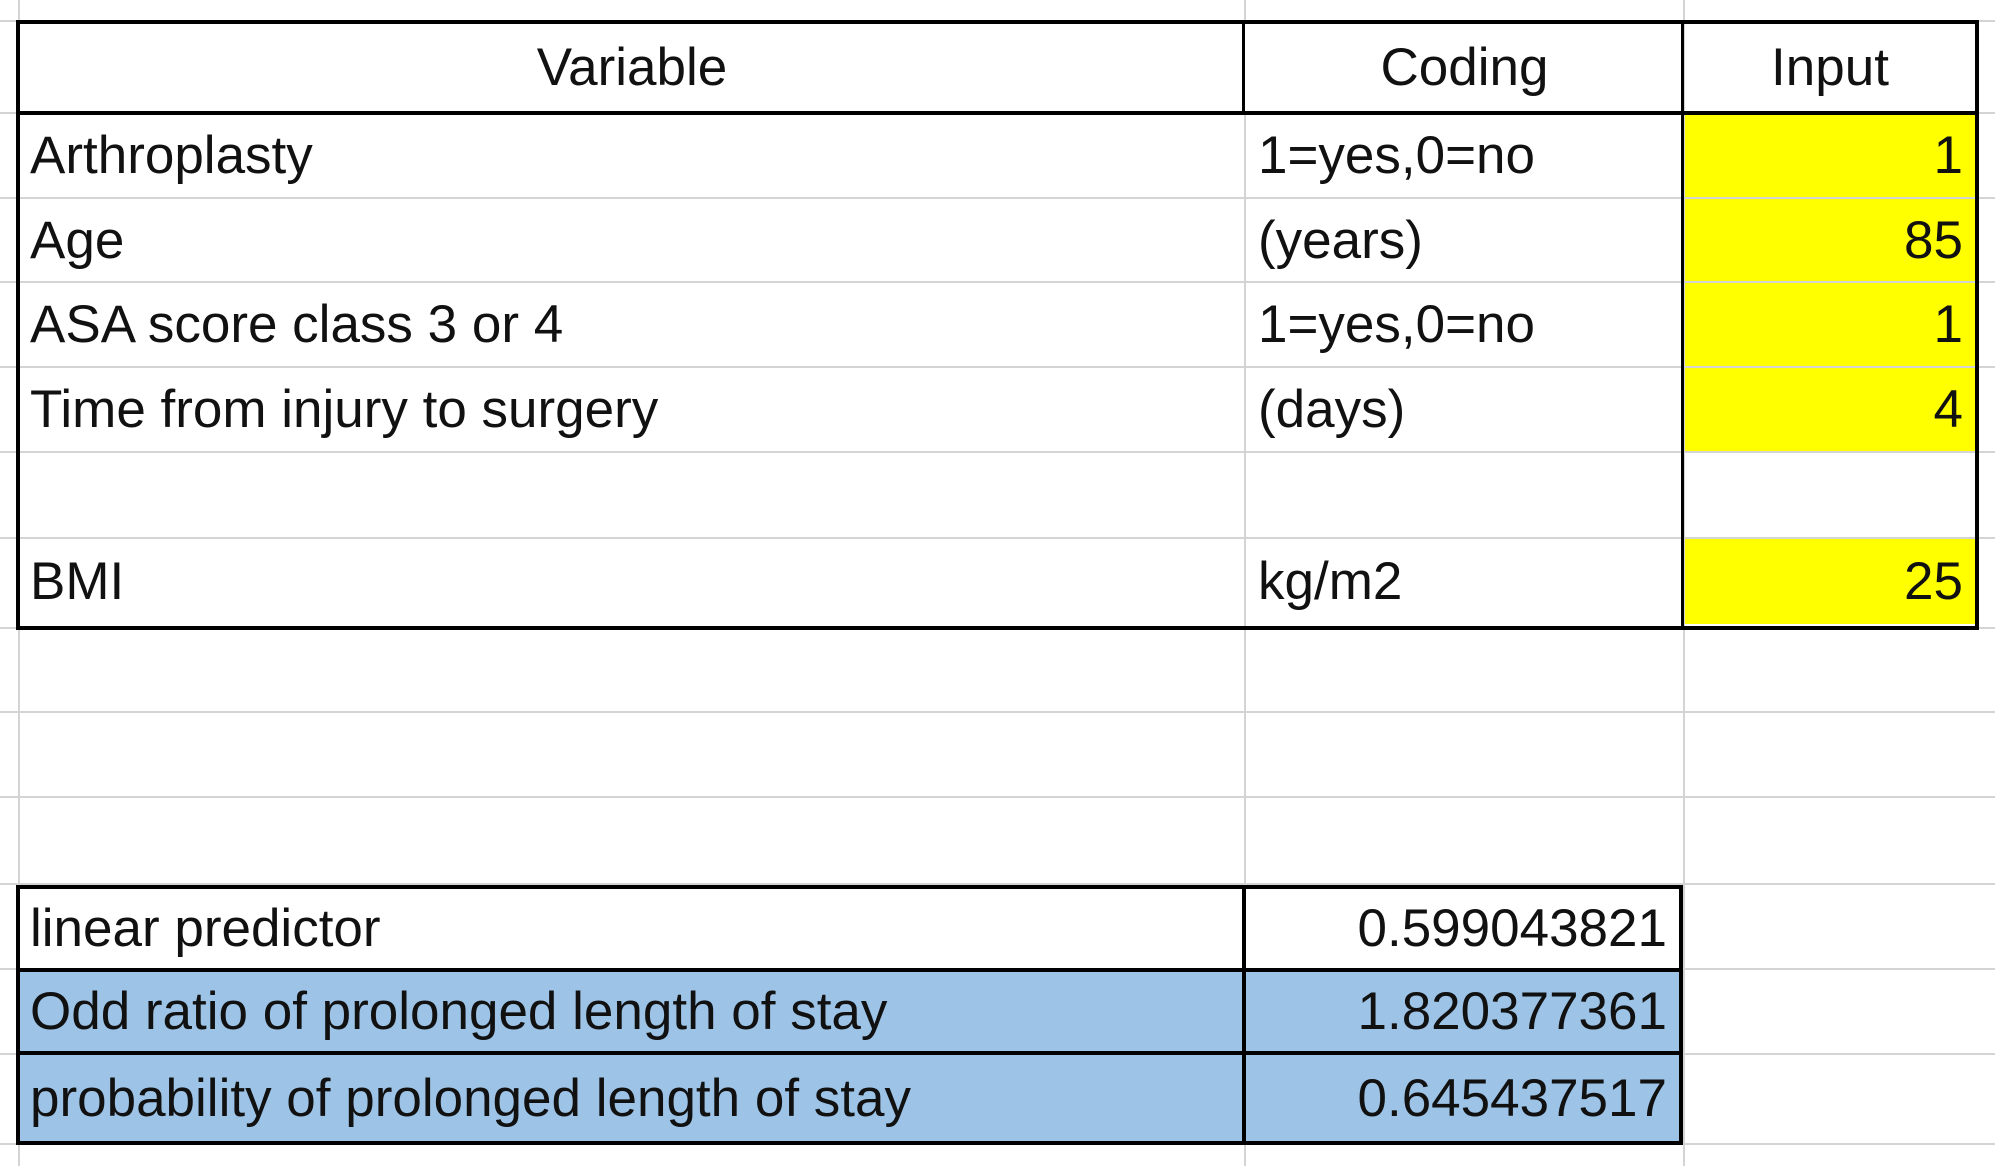 The height and width of the screenshot is (1166, 1995). What do you see at coordinates (297, 324) in the screenshot?
I see `variable-cell: ASA score class 3 or 4` at bounding box center [297, 324].